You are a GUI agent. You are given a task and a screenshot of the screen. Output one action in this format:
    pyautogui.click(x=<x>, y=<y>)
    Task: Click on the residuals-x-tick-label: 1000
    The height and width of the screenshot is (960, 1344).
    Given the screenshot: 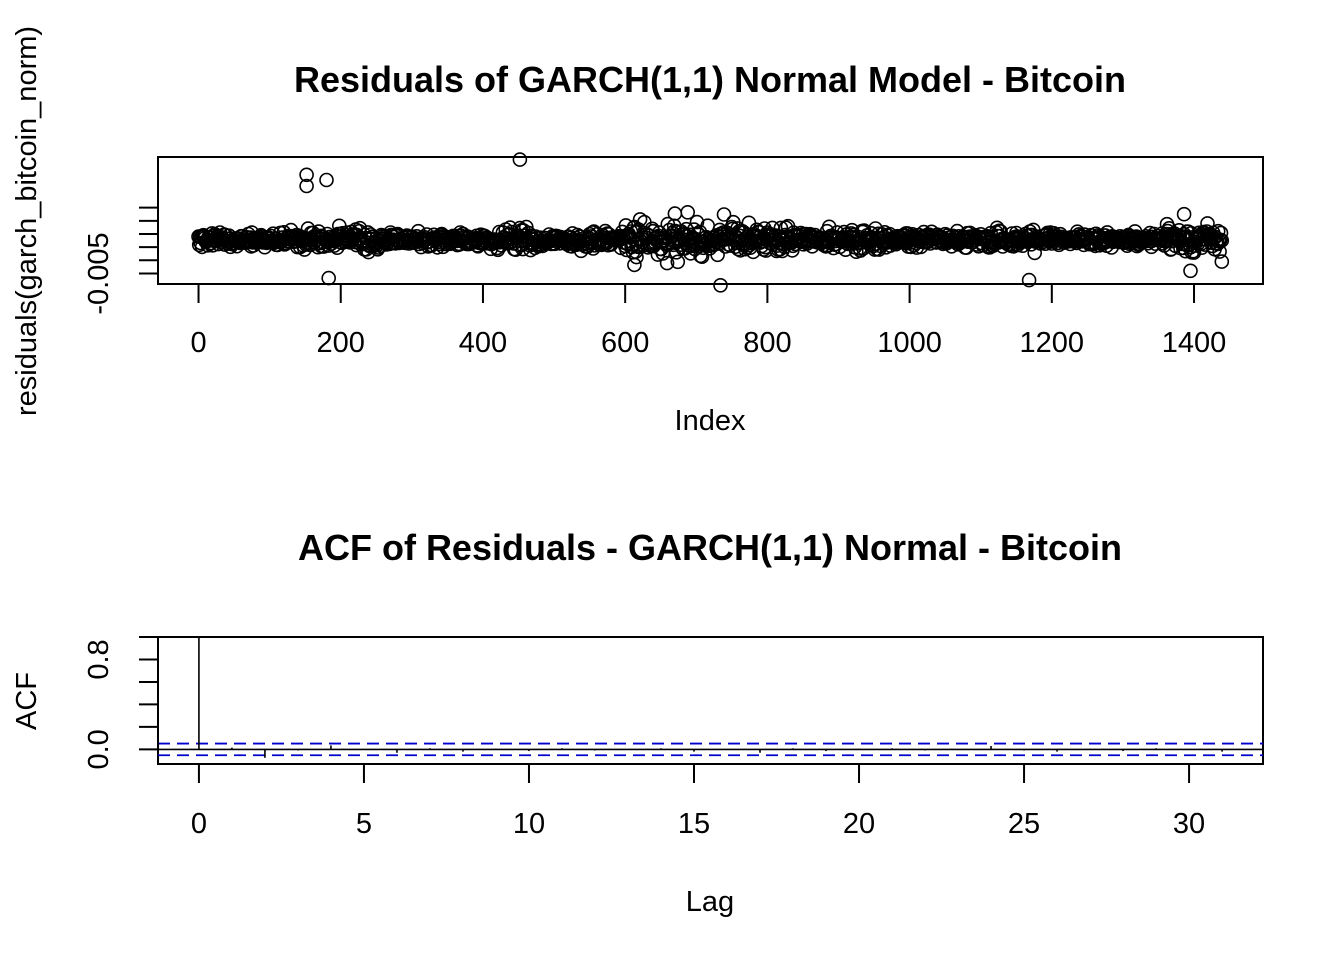 What is the action you would take?
    pyautogui.click(x=909, y=343)
    